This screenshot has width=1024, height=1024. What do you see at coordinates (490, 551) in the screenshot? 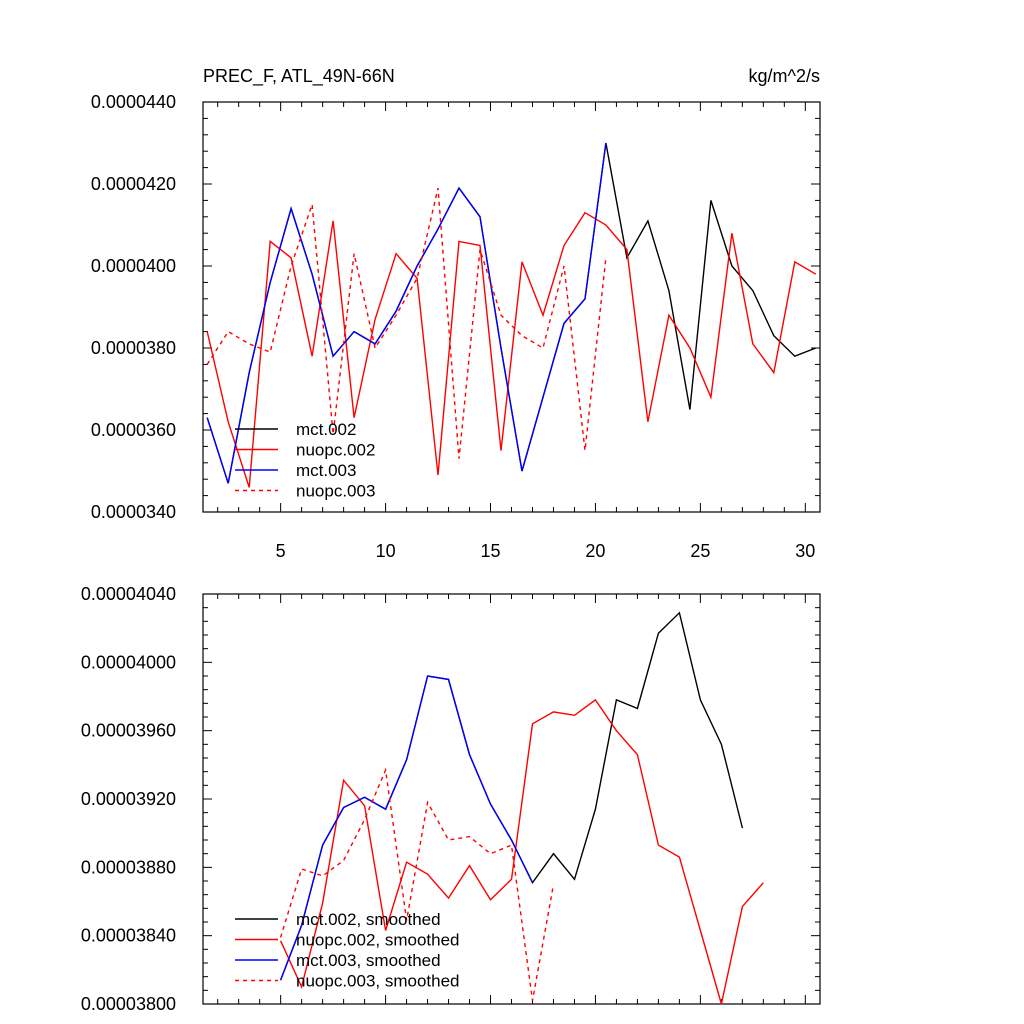
I see `x-tick-label: 15` at bounding box center [490, 551].